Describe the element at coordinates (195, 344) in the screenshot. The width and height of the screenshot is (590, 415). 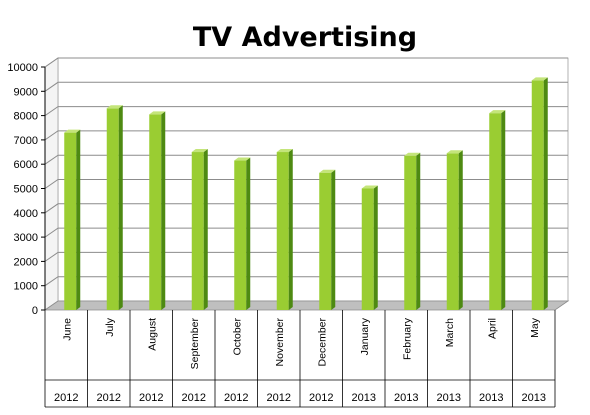
I see `category-label: September` at that location.